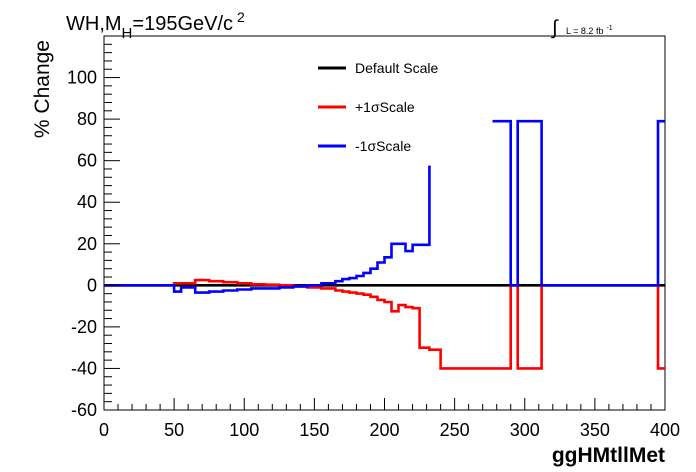  Describe the element at coordinates (84, 368) in the screenshot. I see `y-tick-label: -40` at that location.